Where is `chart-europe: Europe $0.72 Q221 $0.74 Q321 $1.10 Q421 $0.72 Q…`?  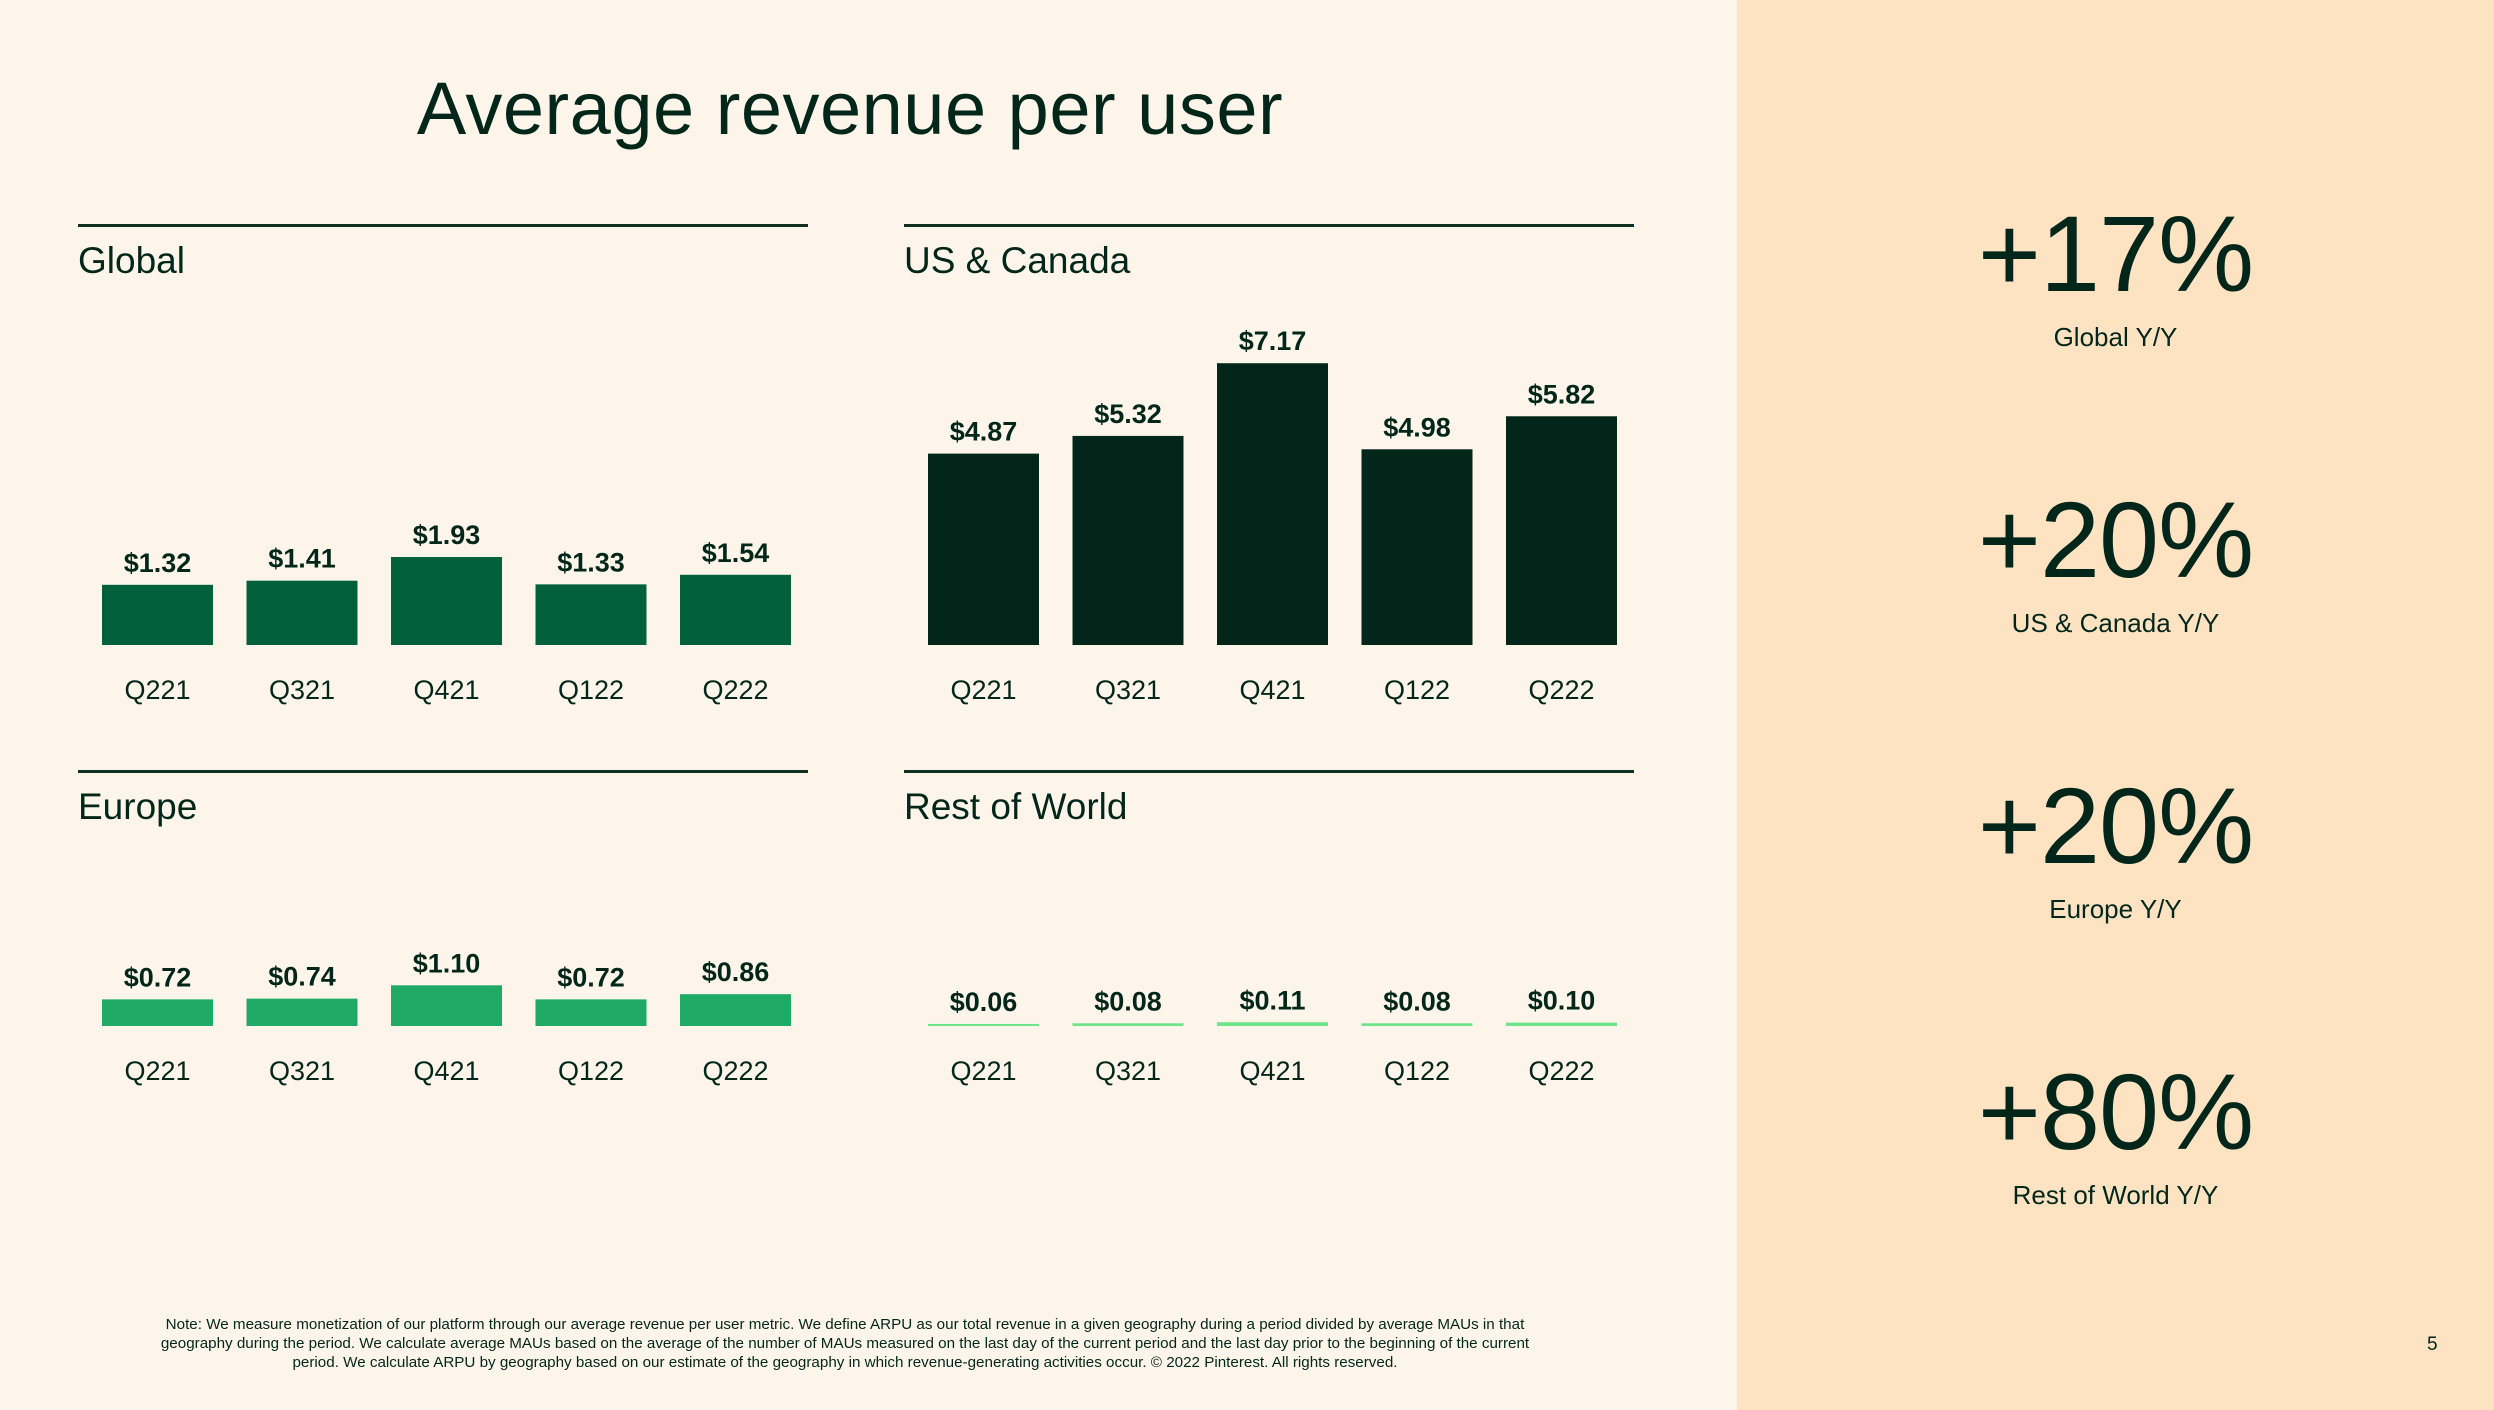
chart-europe: Europe $0.72 Q221 $0.74 Q321 $1.10 Q421 $0.72 Q… is located at coordinates (443, 950).